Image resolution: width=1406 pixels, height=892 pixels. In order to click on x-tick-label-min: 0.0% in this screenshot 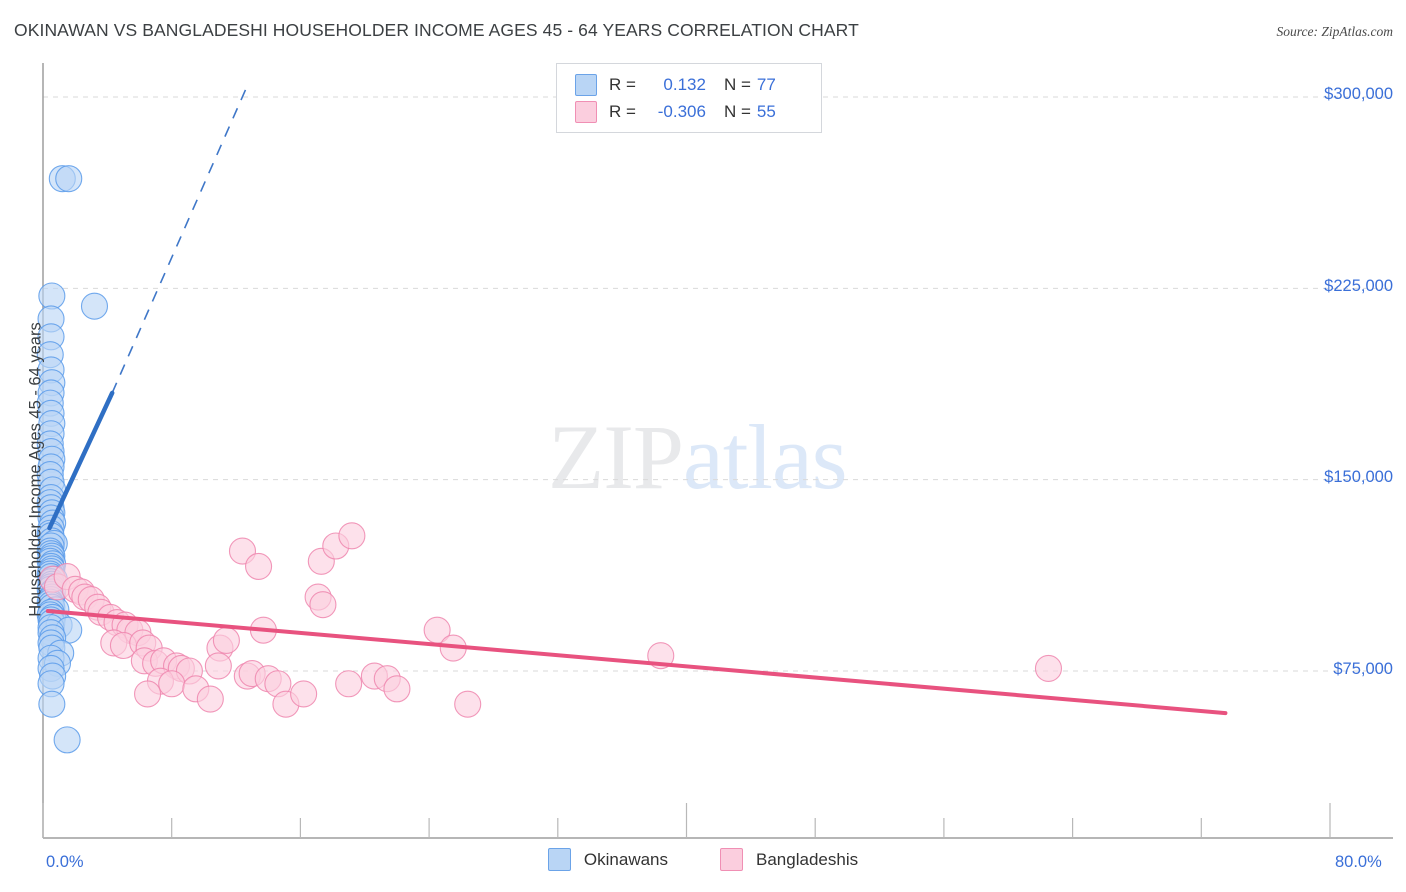, I will do `click(65, 862)`.